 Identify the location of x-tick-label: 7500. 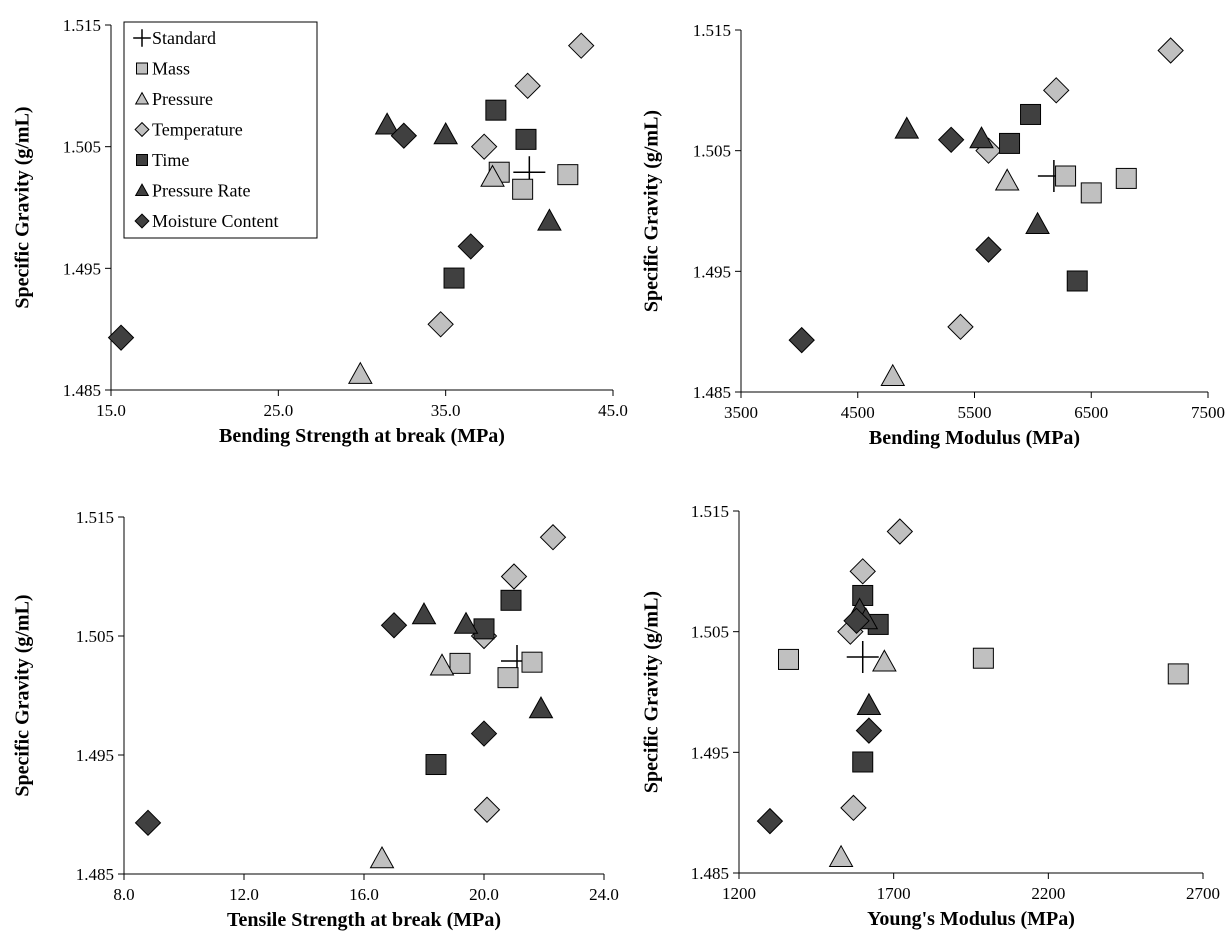
(1208, 412).